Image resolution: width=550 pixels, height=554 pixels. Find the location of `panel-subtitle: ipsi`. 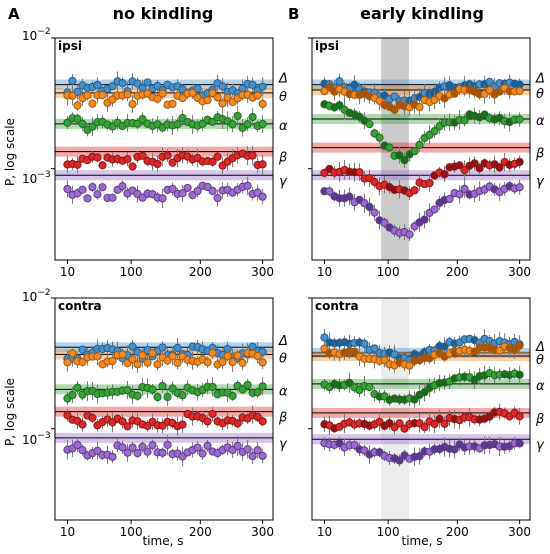

panel-subtitle: ipsi is located at coordinates (70, 46).